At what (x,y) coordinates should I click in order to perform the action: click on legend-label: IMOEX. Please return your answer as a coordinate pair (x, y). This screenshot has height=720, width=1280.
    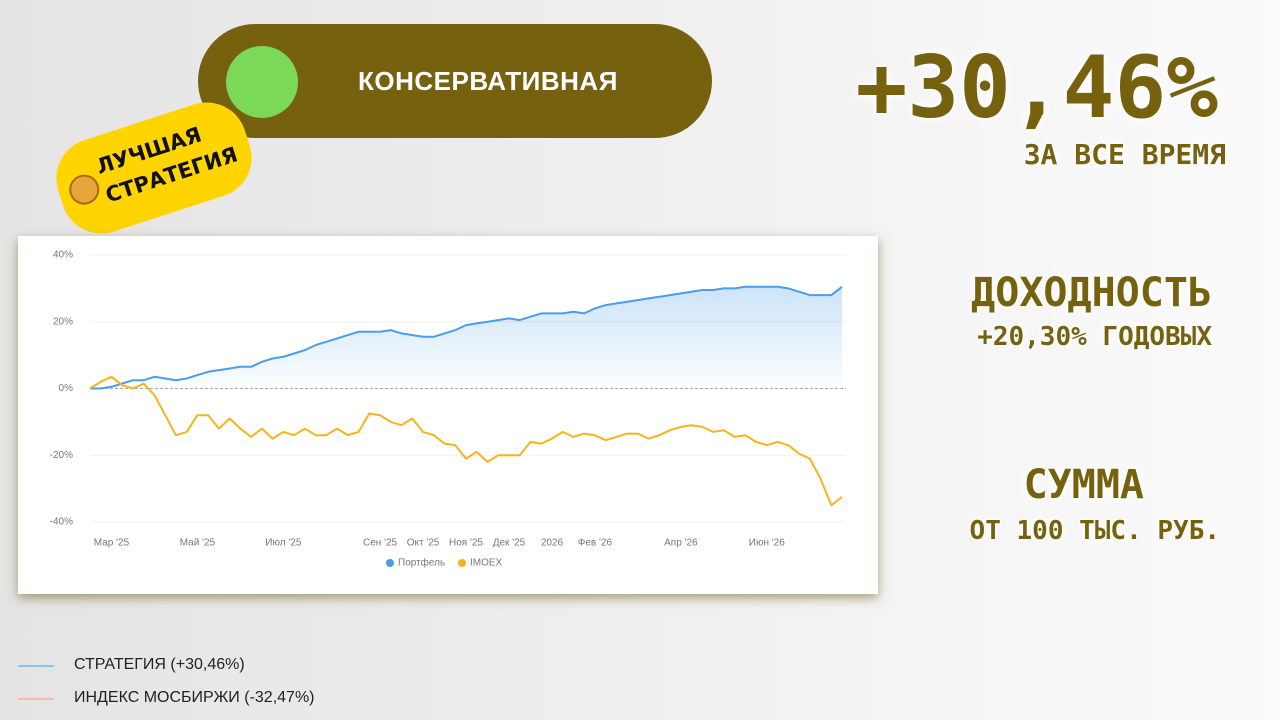
    Looking at the image, I should click on (486, 563).